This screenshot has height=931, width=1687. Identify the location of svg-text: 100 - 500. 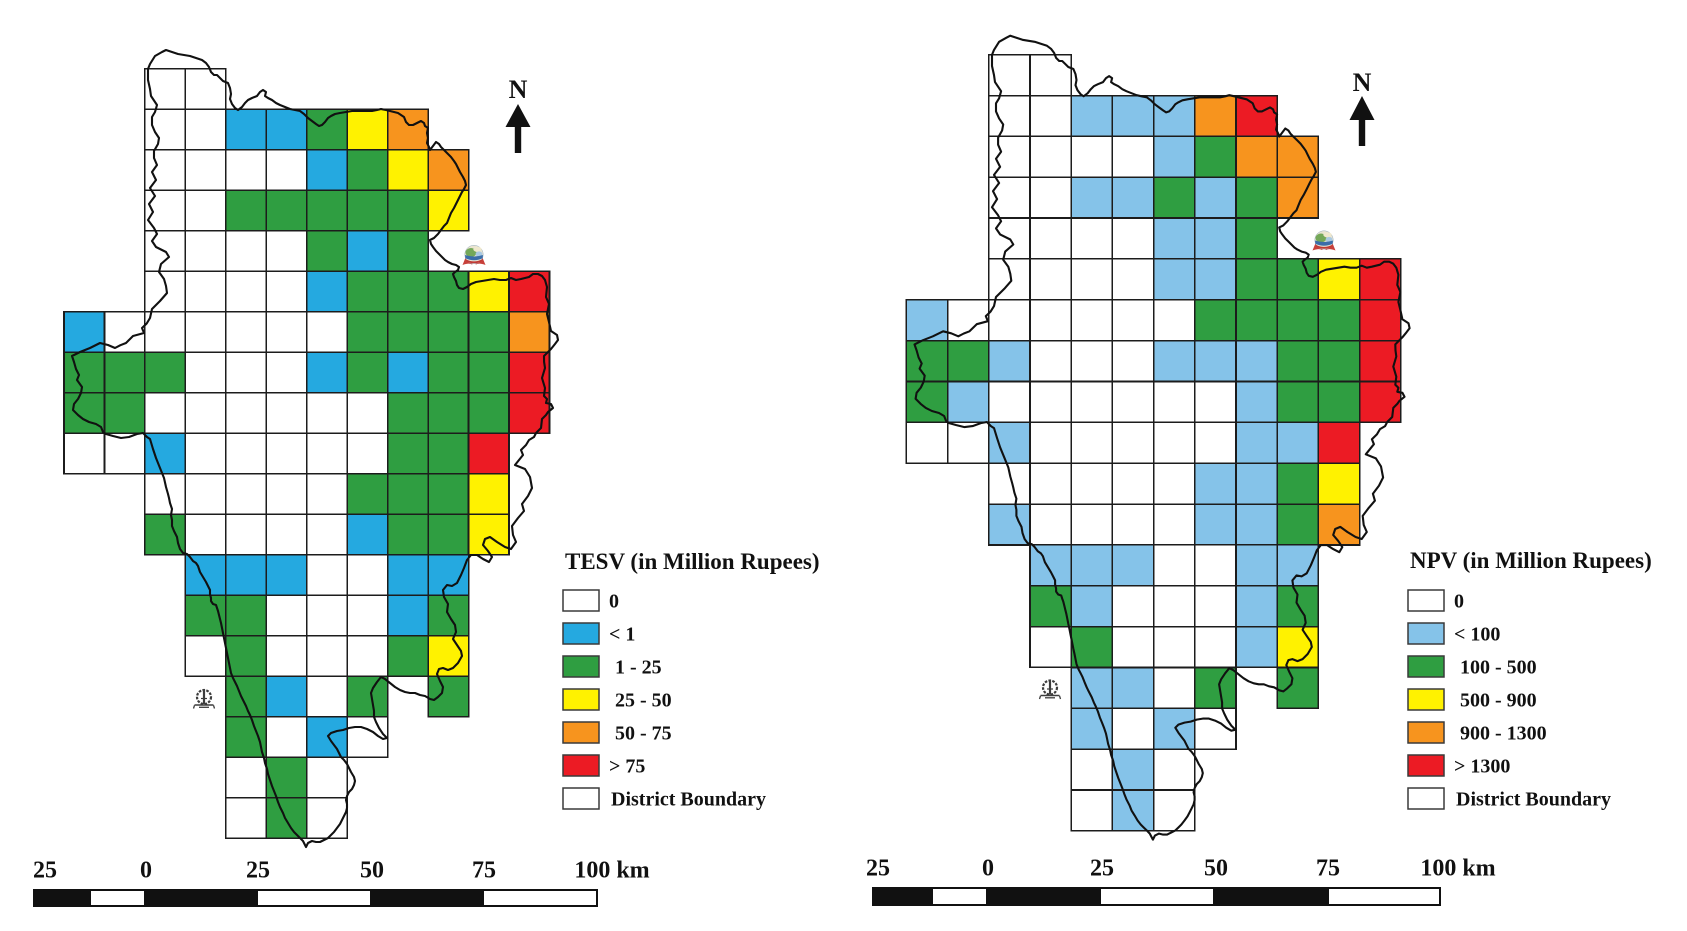
(1498, 668).